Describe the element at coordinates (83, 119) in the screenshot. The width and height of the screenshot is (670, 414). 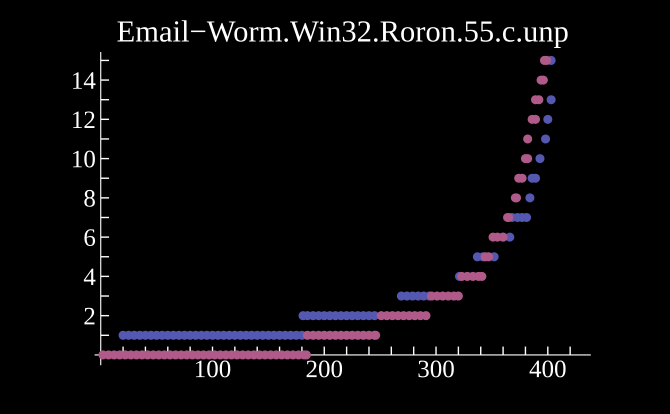
I see `y-tick-label: 12` at that location.